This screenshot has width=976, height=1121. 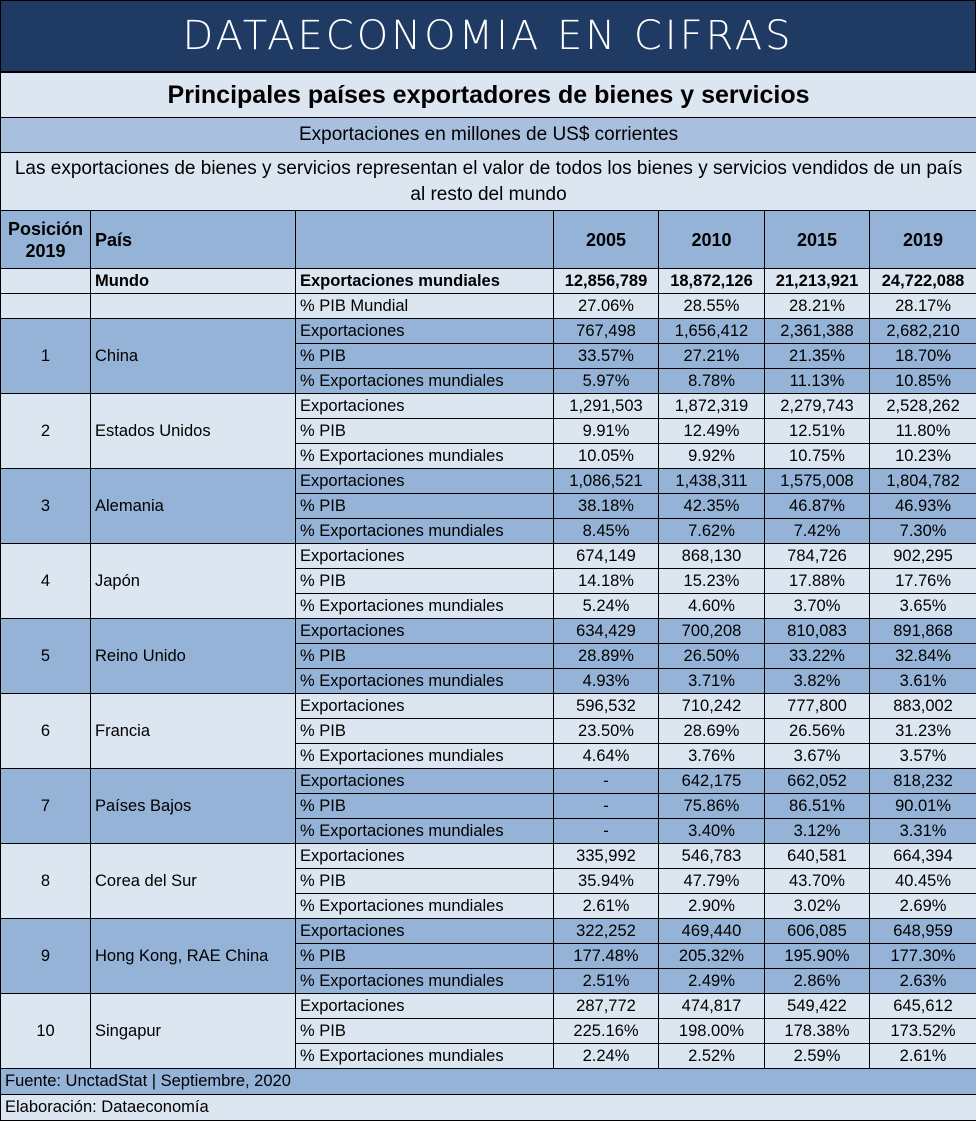 I want to click on country-position: 2, so click(x=46, y=431).